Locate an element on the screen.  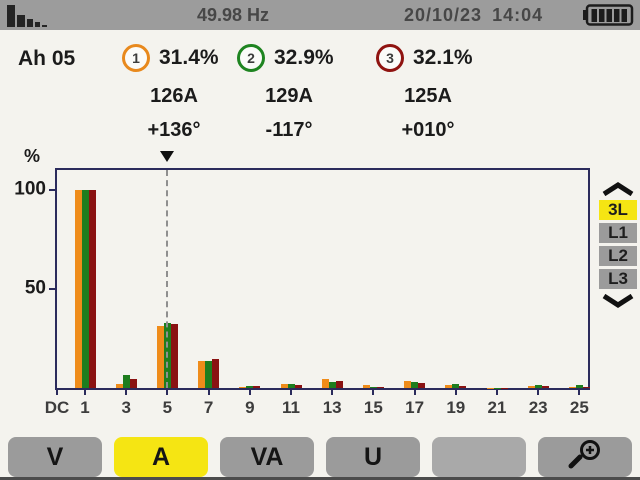
phase-2-current: 129A is located at coordinates (289, 96).